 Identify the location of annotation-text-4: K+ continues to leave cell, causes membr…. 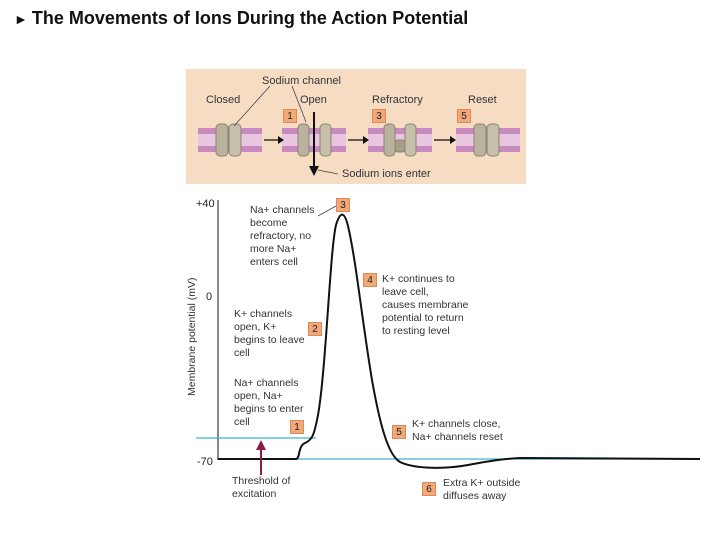
(425, 305).